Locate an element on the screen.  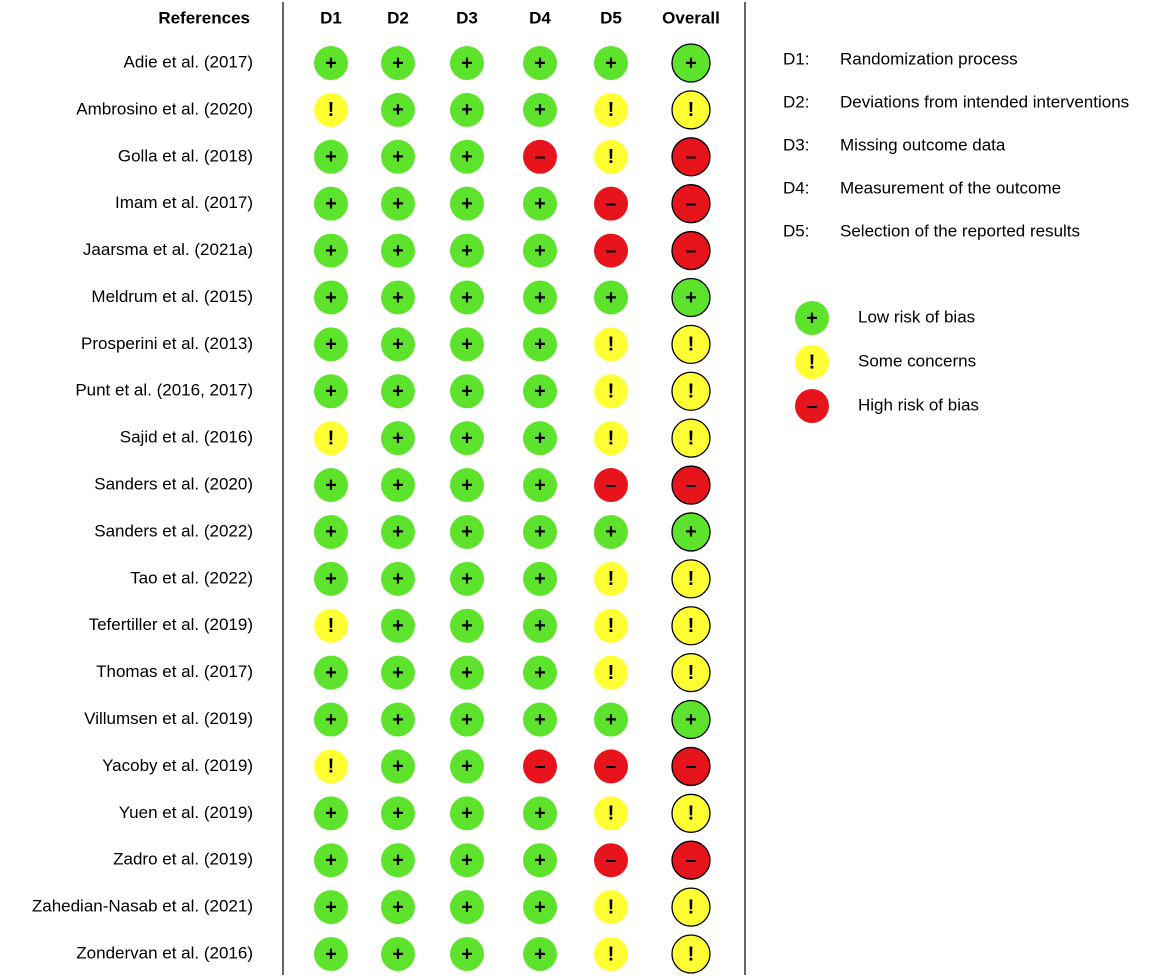
reference: Sanders et al. (2022) is located at coordinates (173, 530).